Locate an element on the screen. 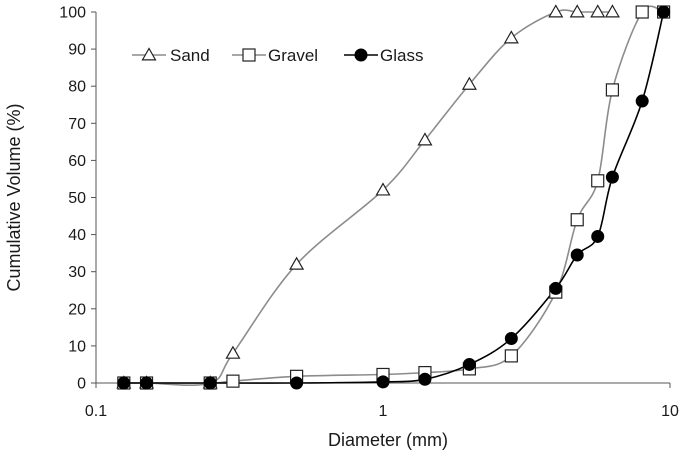 This screenshot has height=456, width=685. legend-label: Gravel is located at coordinates (293, 55).